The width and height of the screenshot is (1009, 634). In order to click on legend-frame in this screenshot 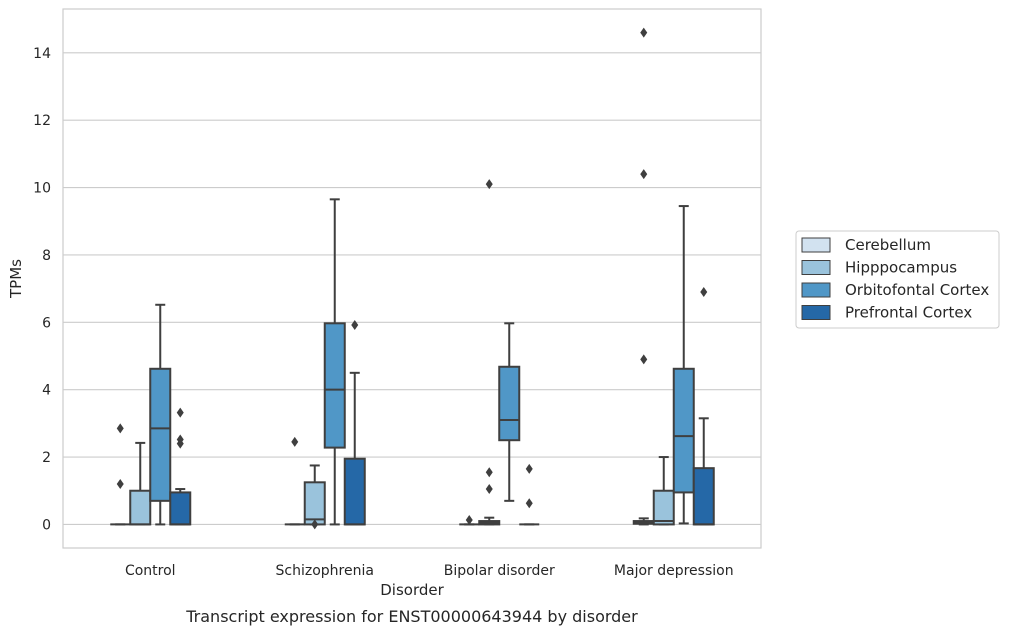, I will do `click(897, 279)`.